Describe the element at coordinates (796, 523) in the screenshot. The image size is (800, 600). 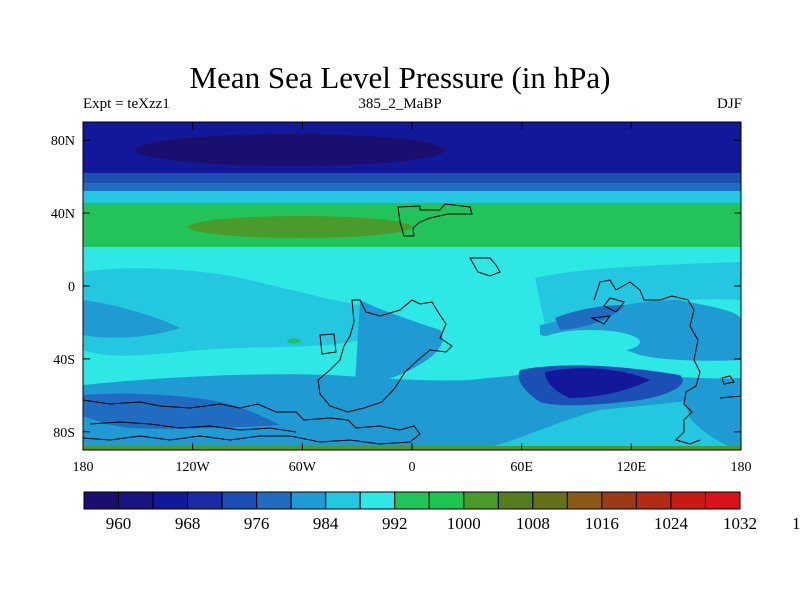
I see `colorbar-label: 1040` at that location.